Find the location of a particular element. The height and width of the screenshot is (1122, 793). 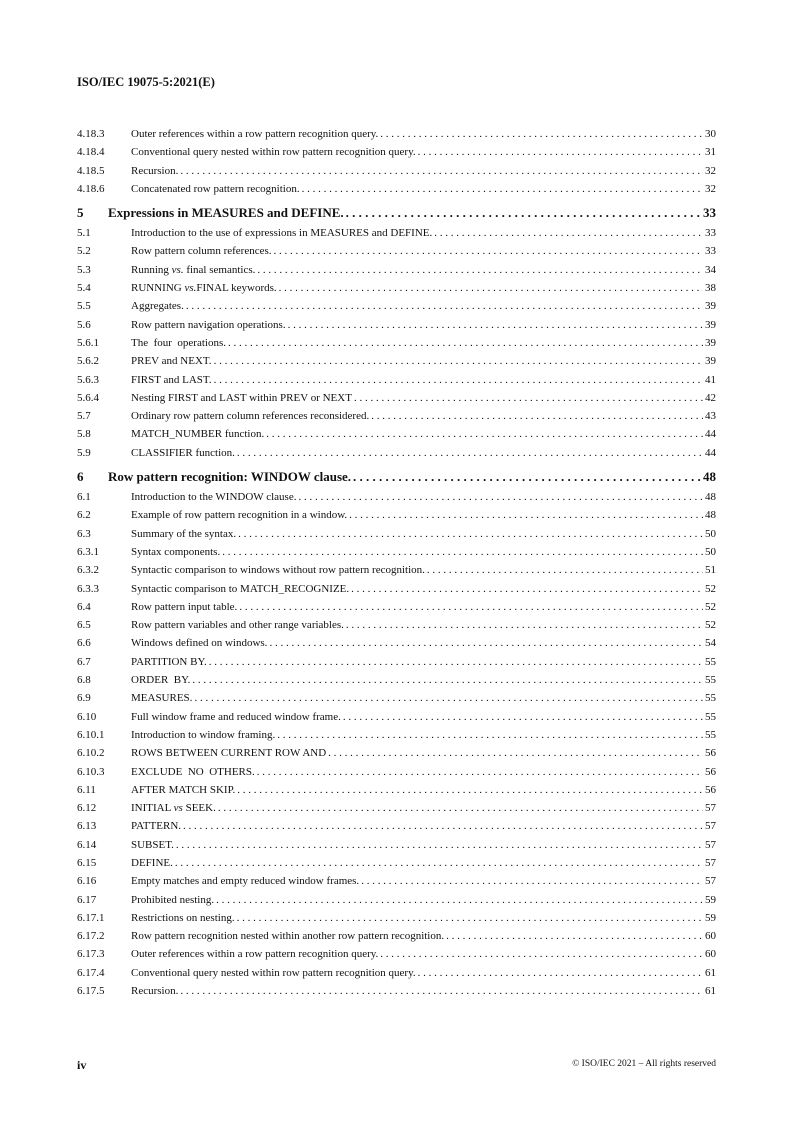

toc-entry: 6.3.1 Syntax components. 50 is located at coordinates (396, 552).